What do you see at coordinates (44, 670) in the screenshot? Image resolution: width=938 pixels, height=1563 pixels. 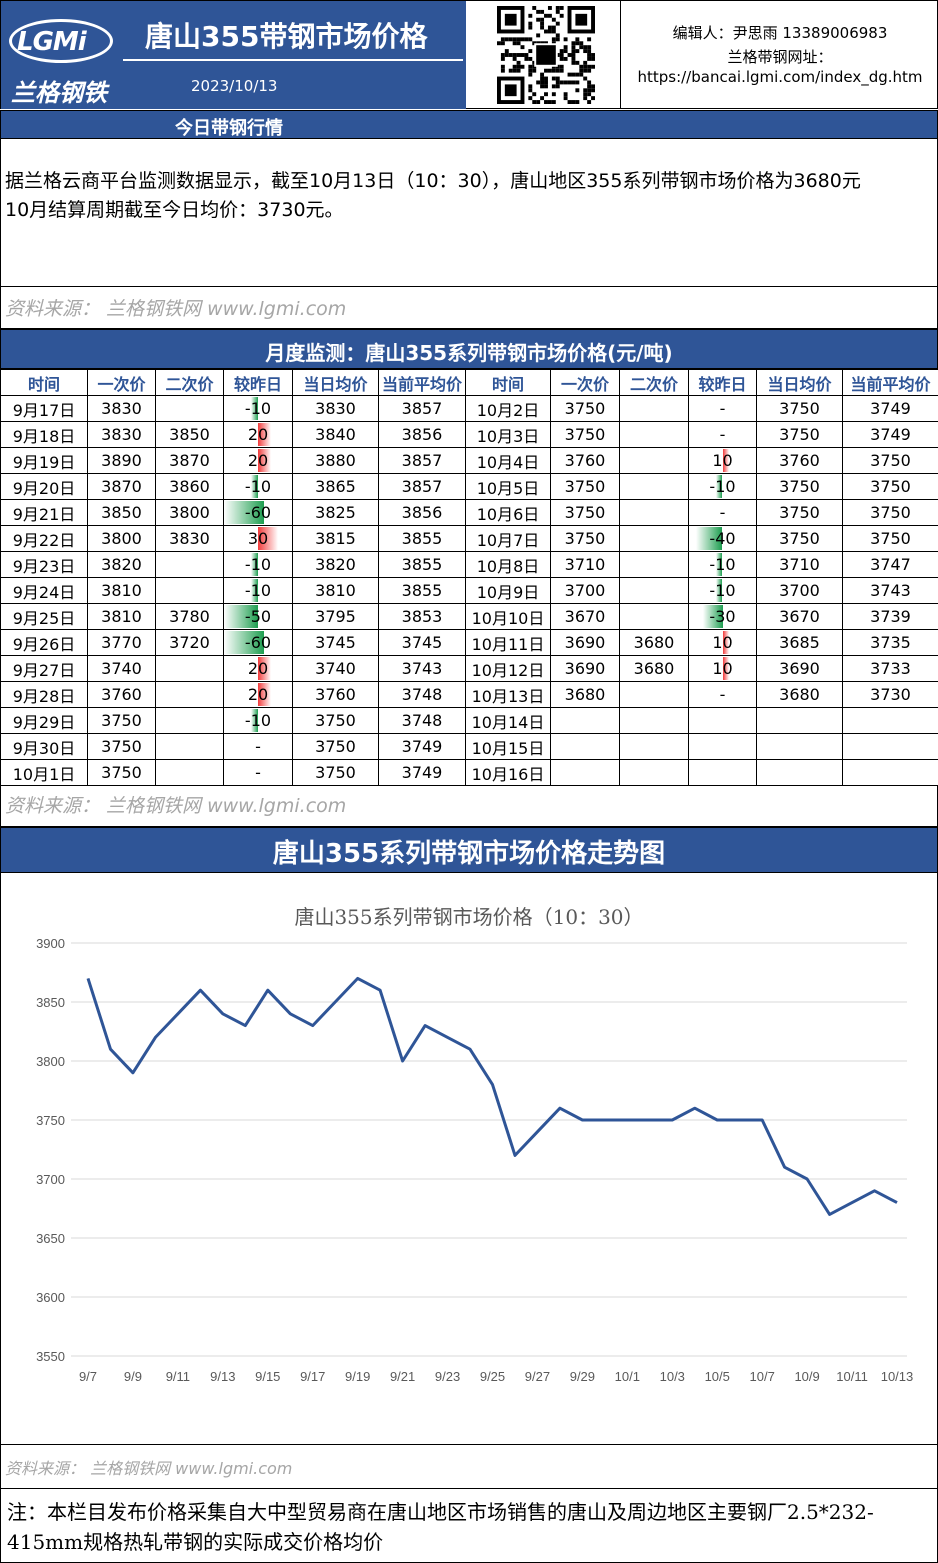 I see `cell-value: 9月27日` at bounding box center [44, 670].